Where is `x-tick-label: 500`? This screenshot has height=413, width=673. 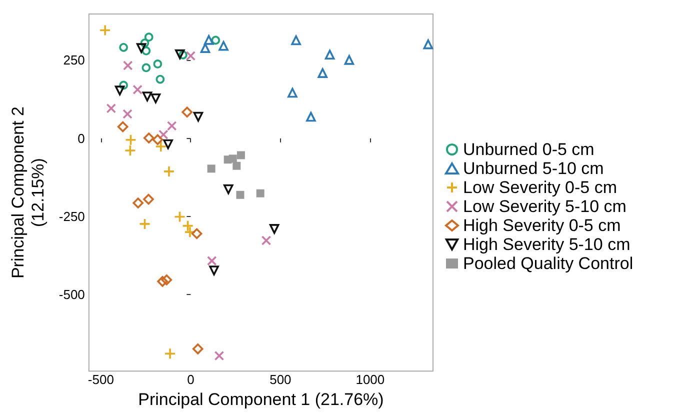 x-tick-label: 500 is located at coordinates (281, 380).